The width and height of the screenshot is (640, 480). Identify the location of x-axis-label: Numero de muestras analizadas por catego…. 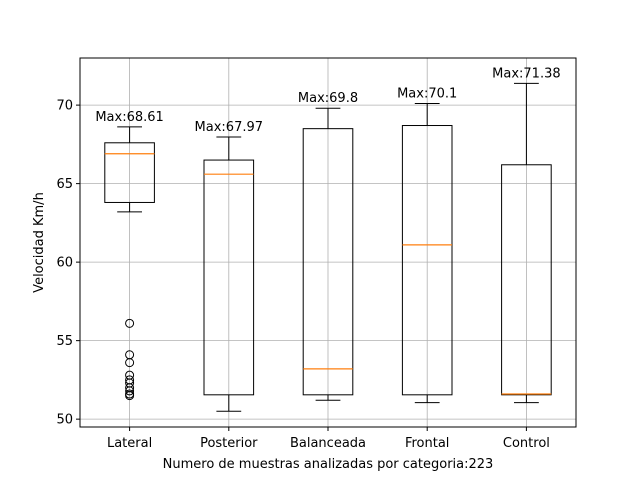
(328, 464).